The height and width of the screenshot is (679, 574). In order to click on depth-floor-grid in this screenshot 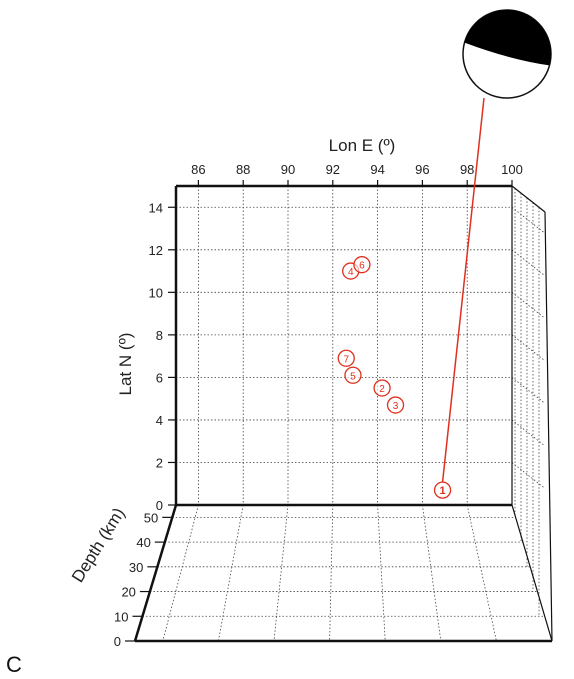, I will do `click(343, 573)`.